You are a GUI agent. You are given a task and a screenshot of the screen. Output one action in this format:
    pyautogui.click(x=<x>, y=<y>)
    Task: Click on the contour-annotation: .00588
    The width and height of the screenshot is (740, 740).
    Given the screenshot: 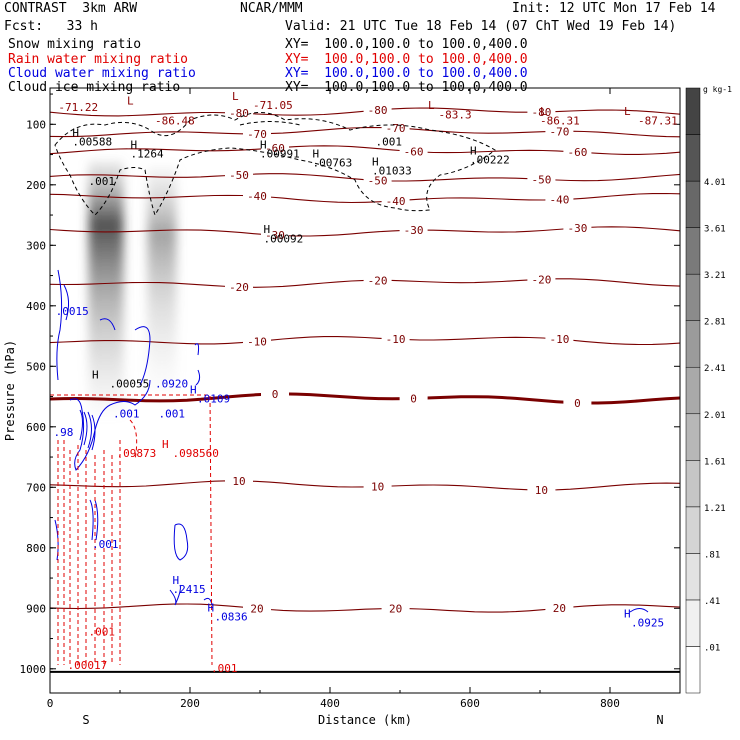 What is the action you would take?
    pyautogui.click(x=92, y=141)
    